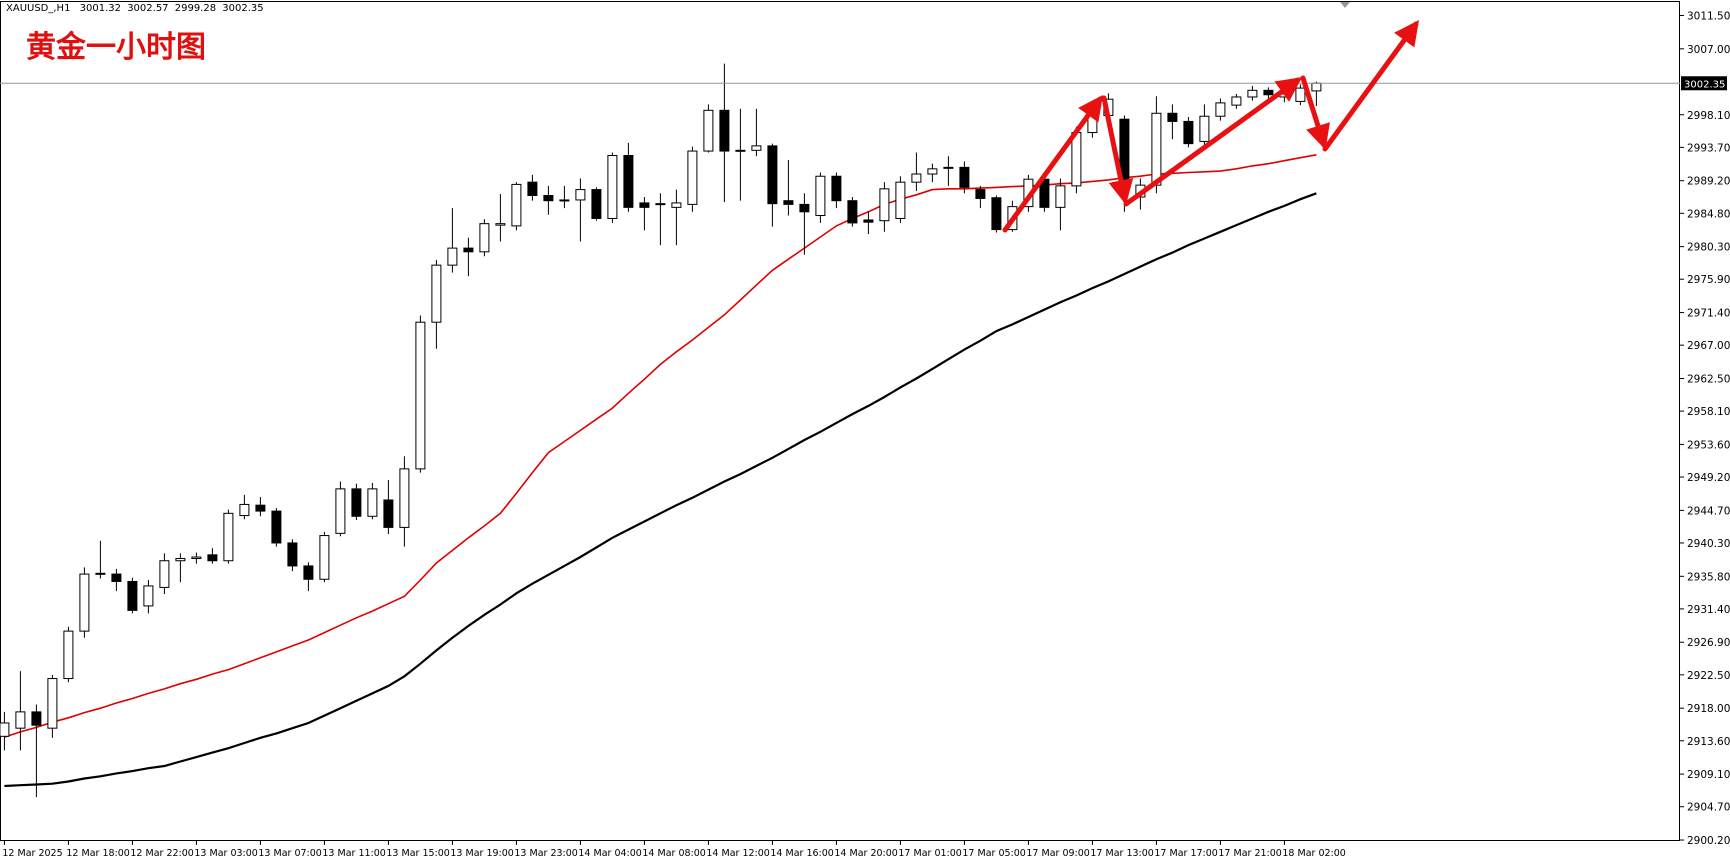 The height and width of the screenshot is (867, 1730). I want to click on y-tick-label: 2935.80, so click(1708, 577).